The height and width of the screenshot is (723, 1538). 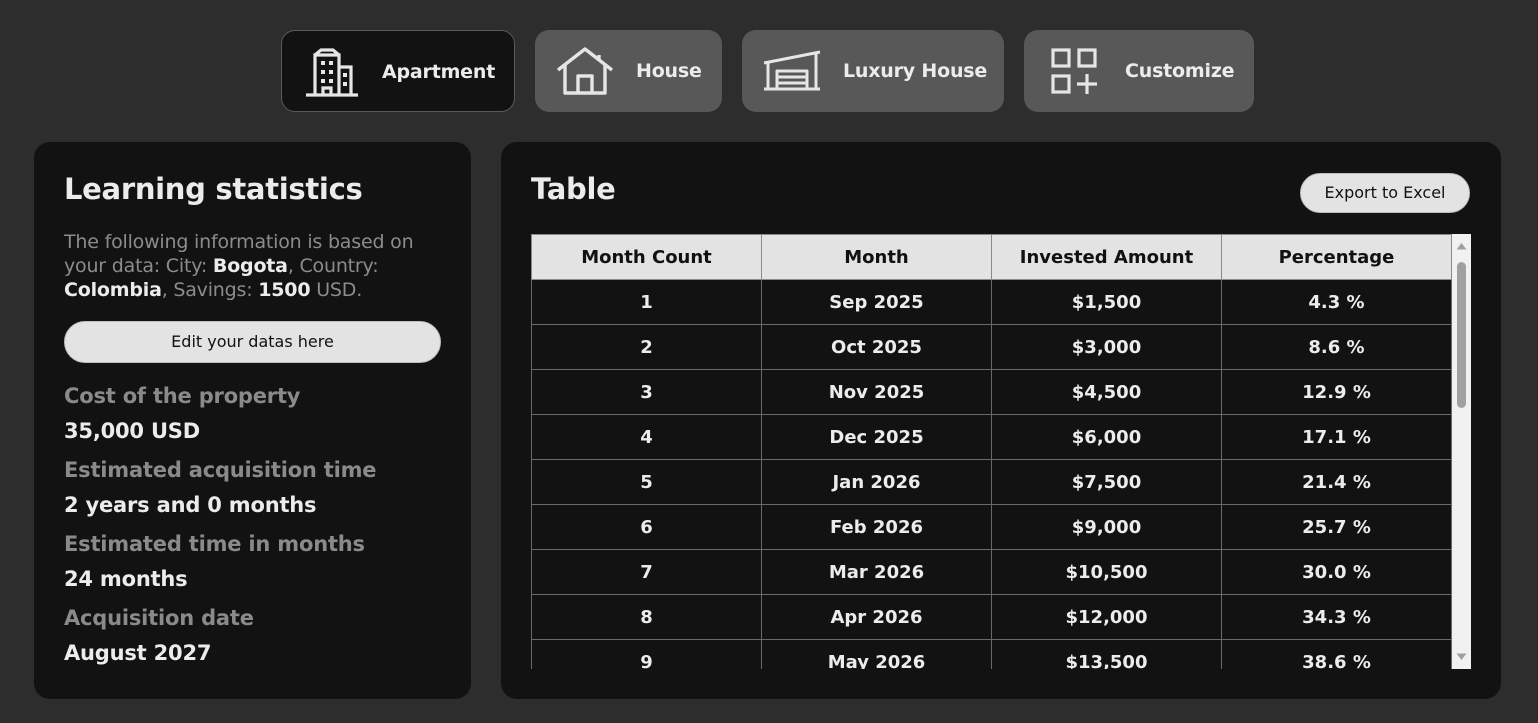 I want to click on statistics-title: Learning statistics, so click(x=213, y=189).